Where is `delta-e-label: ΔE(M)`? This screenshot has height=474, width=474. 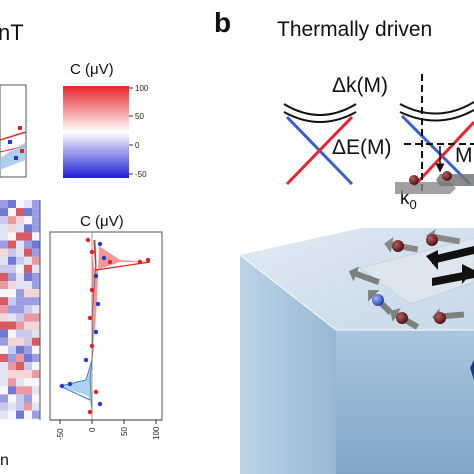 delta-e-label: ΔE(M) is located at coordinates (362, 147).